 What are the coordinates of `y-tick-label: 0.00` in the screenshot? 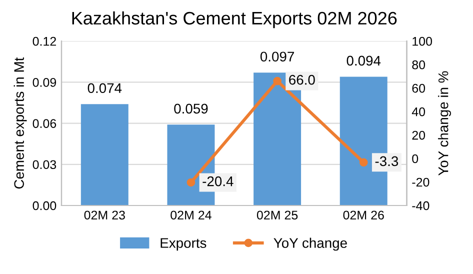 It's located at (44, 205).